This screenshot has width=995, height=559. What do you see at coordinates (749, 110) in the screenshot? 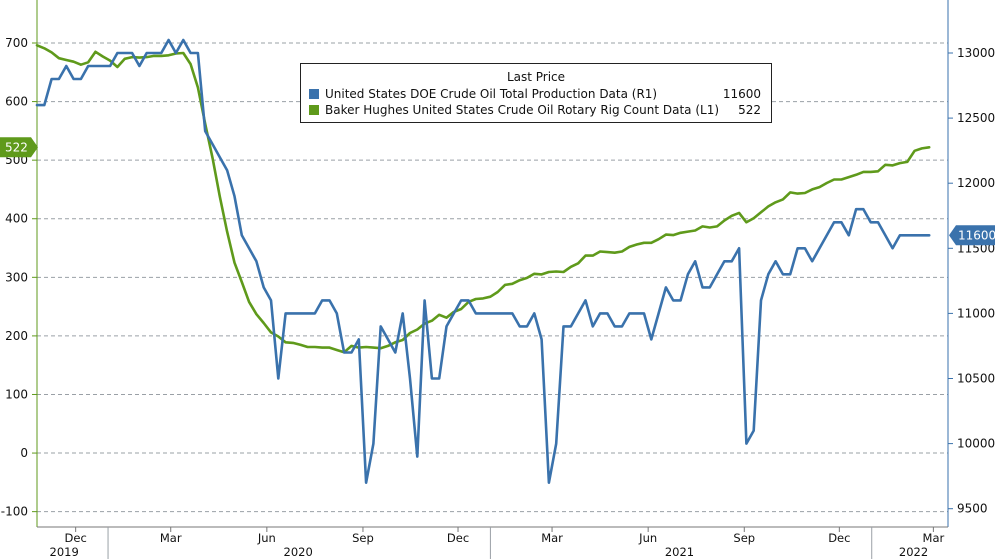
I see `legend-value-rigcount: 522` at bounding box center [749, 110].